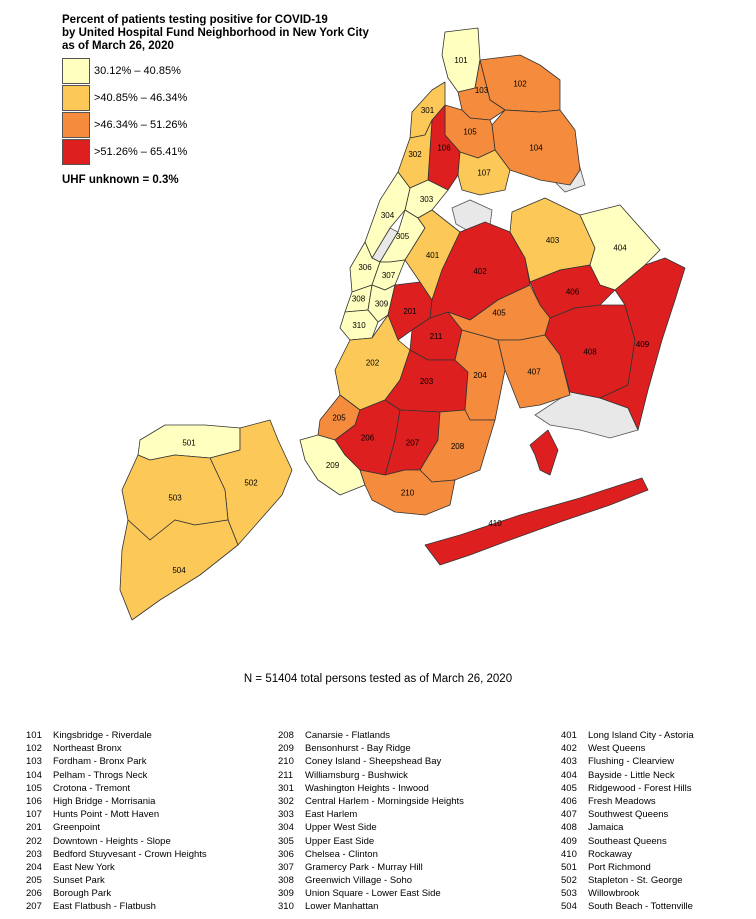 This screenshot has height=919, width=756. What do you see at coordinates (569, 775) in the screenshot?
I see `key-code: 404` at bounding box center [569, 775].